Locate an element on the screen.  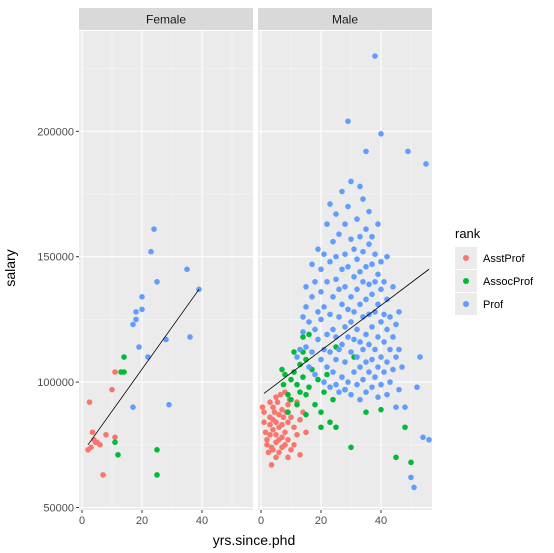
x-tick-label: 40 is located at coordinates (381, 521).